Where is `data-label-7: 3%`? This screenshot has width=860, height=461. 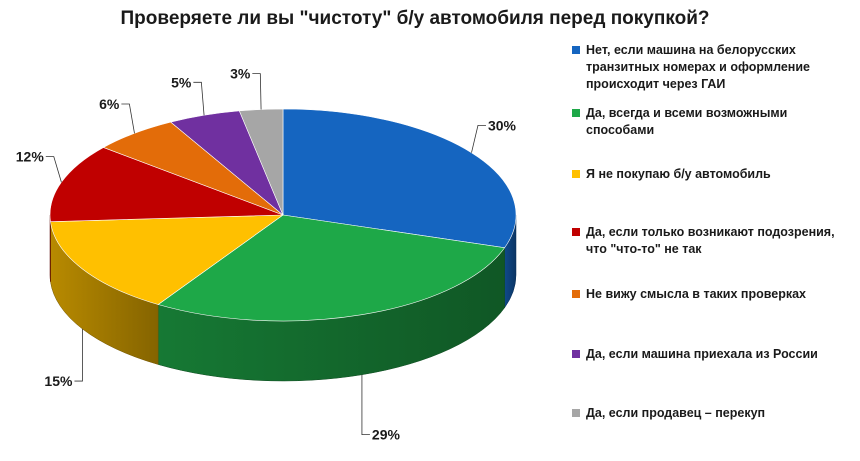 data-label-7: 3% is located at coordinates (240, 74).